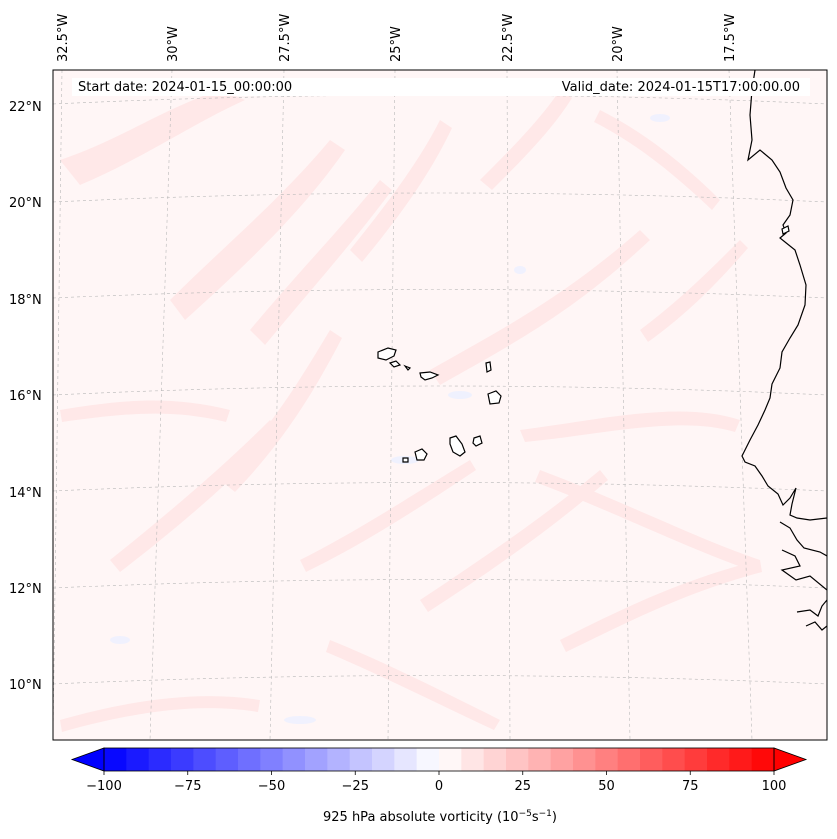 The image size is (837, 839). I want to click on colorbar-tick-label: 50, so click(606, 786).